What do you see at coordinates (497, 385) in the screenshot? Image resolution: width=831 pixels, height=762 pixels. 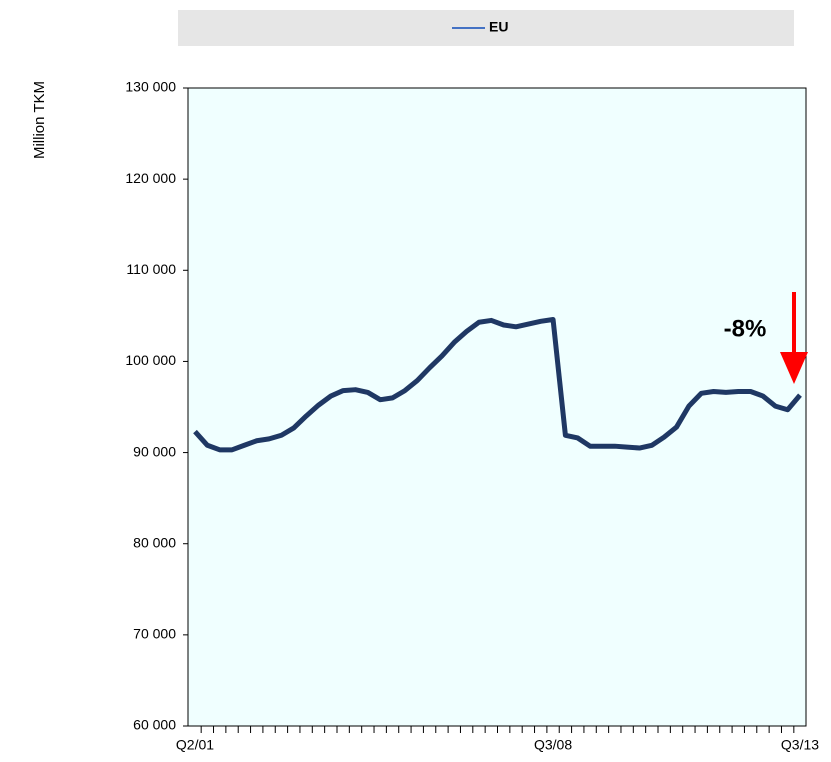 I see `data-line` at bounding box center [497, 385].